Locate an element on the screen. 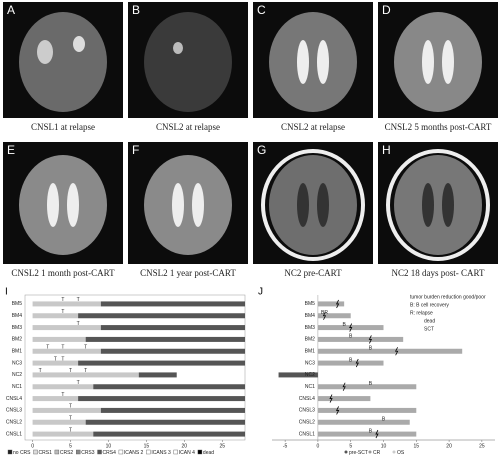 This screenshot has height=456, width=500. panel-letter: A is located at coordinates (11, 10).